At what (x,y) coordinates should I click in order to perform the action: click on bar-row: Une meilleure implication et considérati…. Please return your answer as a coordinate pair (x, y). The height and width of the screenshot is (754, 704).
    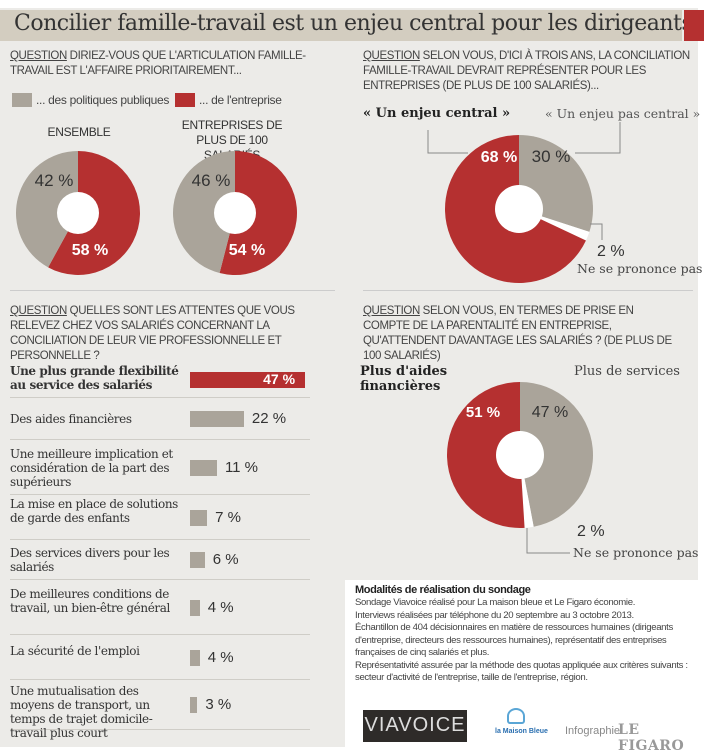
    Looking at the image, I should click on (160, 467).